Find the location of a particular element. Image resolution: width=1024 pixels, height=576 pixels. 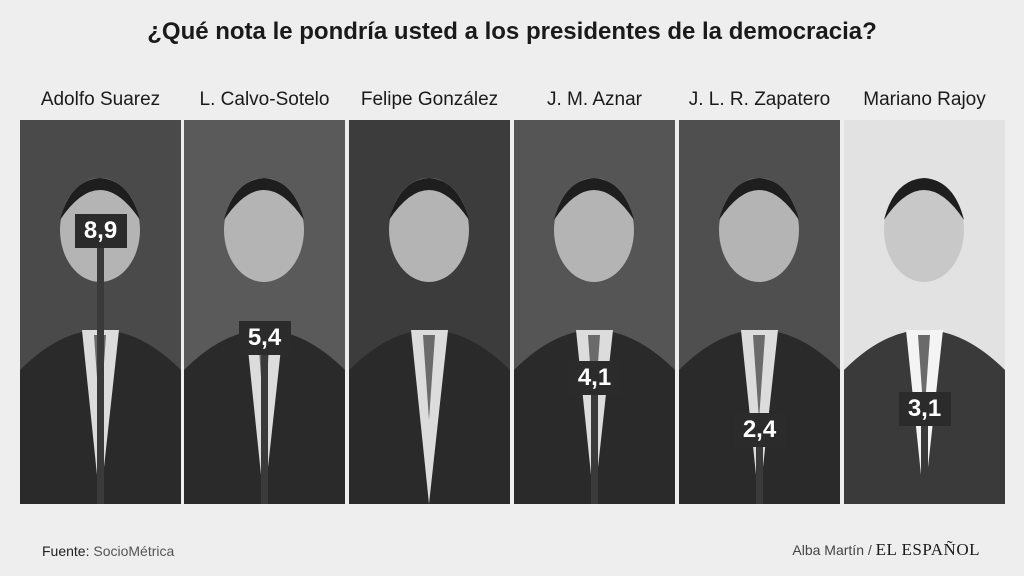

source-name: SocioMétrica is located at coordinates (134, 551).